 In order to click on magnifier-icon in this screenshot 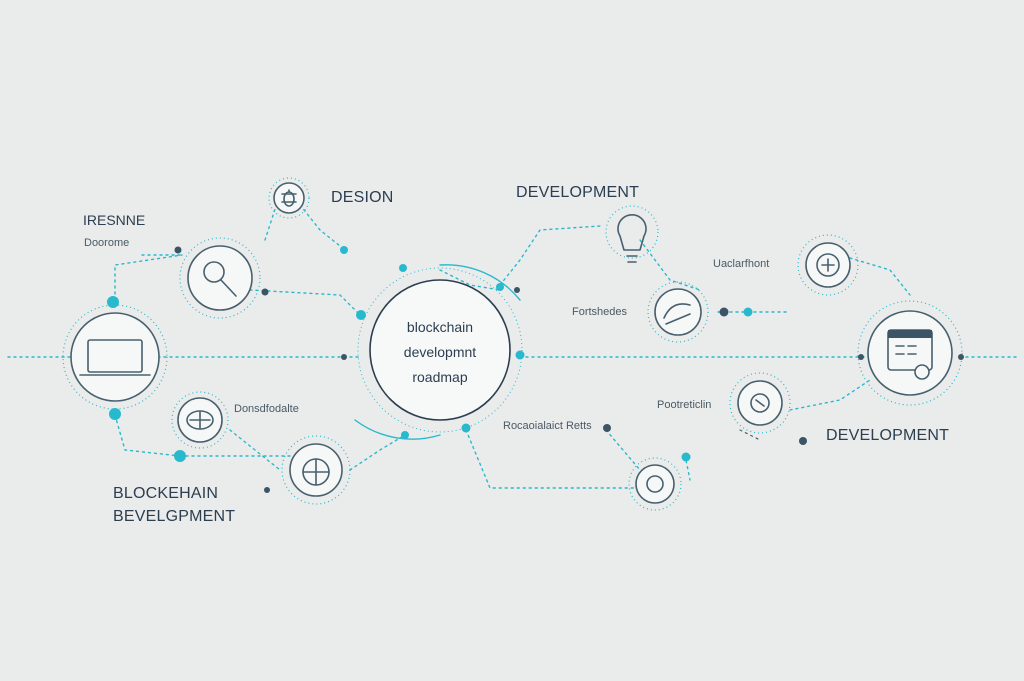, I will do `click(220, 279)`.